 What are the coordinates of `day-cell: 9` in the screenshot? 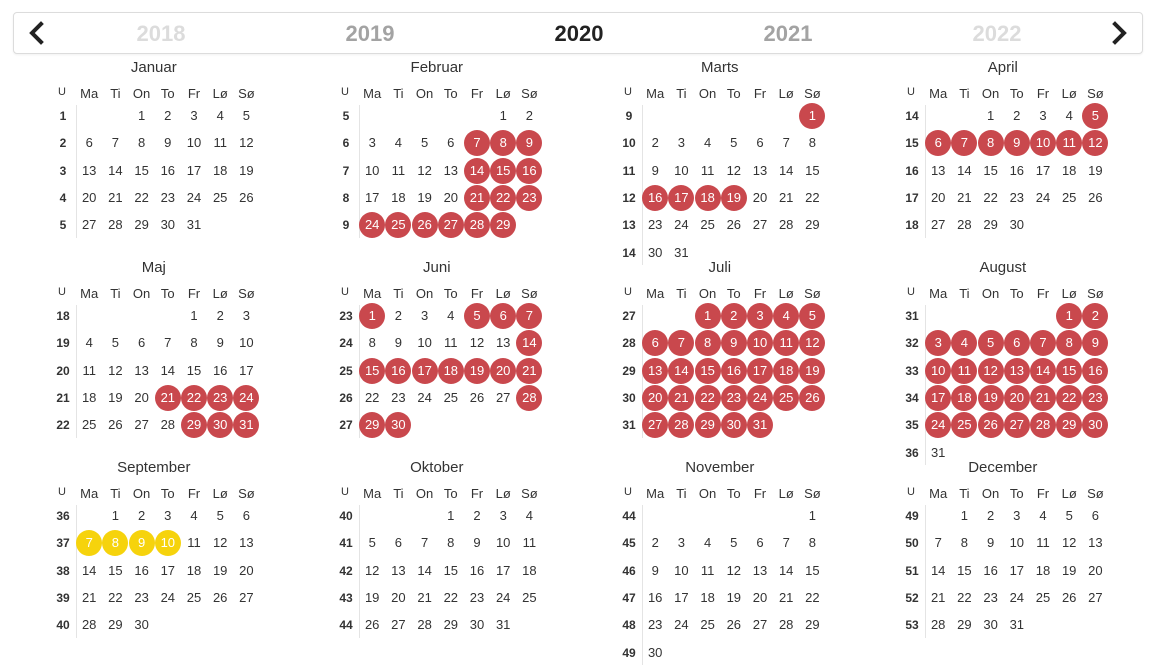 It's located at (398, 343).